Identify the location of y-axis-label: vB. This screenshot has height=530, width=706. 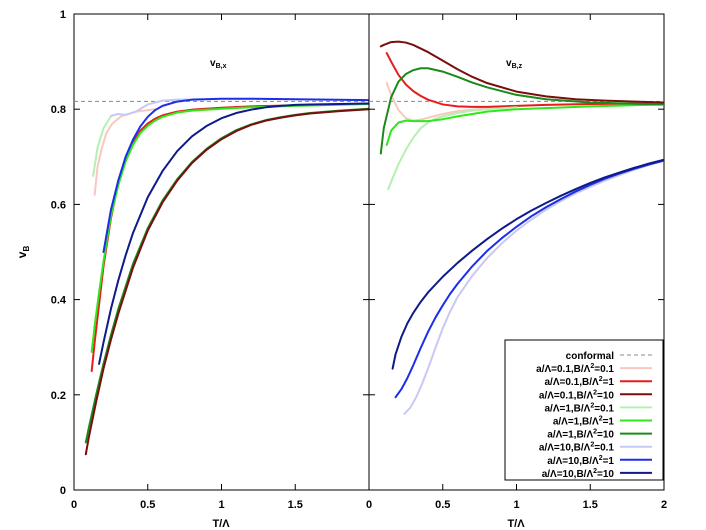
(23, 252).